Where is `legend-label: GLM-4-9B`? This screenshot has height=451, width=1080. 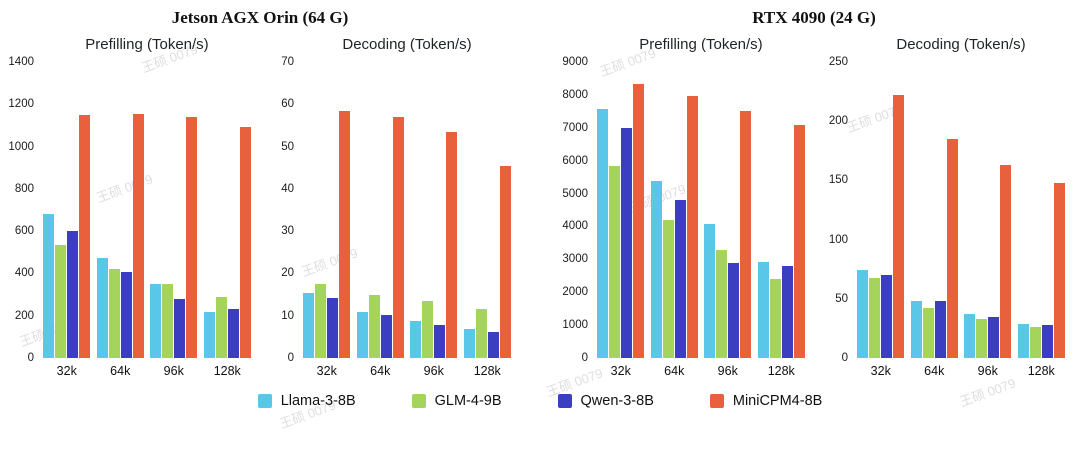 legend-label: GLM-4-9B is located at coordinates (468, 401).